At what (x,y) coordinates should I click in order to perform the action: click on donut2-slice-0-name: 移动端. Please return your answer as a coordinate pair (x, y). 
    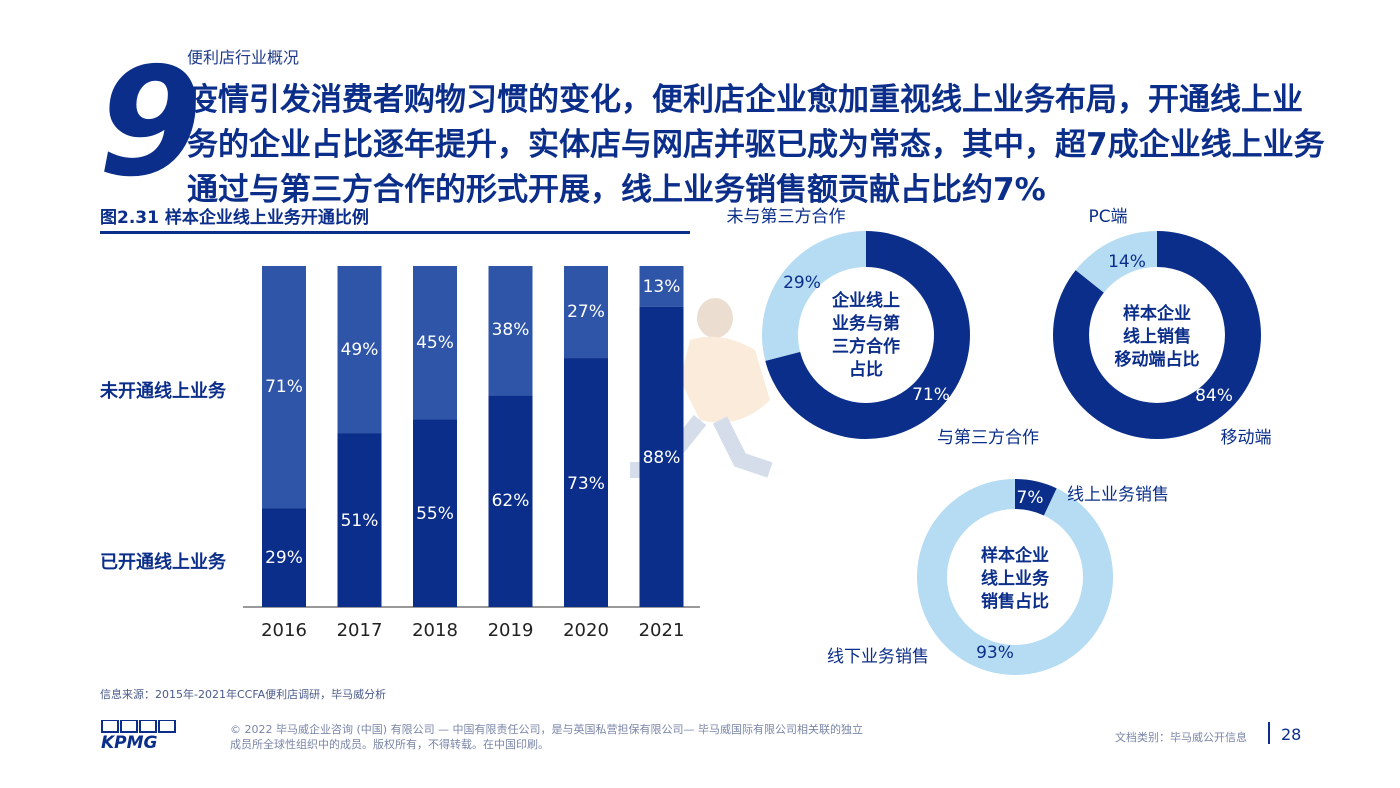
    Looking at the image, I should click on (1246, 438).